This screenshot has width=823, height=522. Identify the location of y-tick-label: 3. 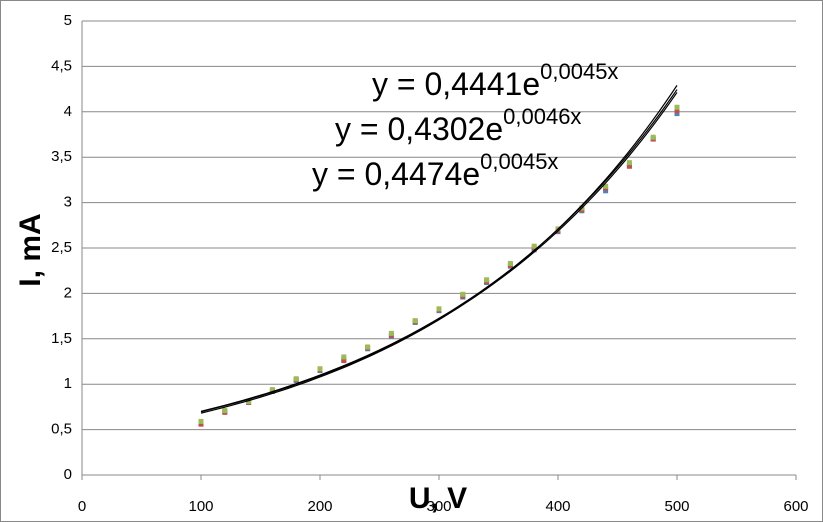
(68, 202).